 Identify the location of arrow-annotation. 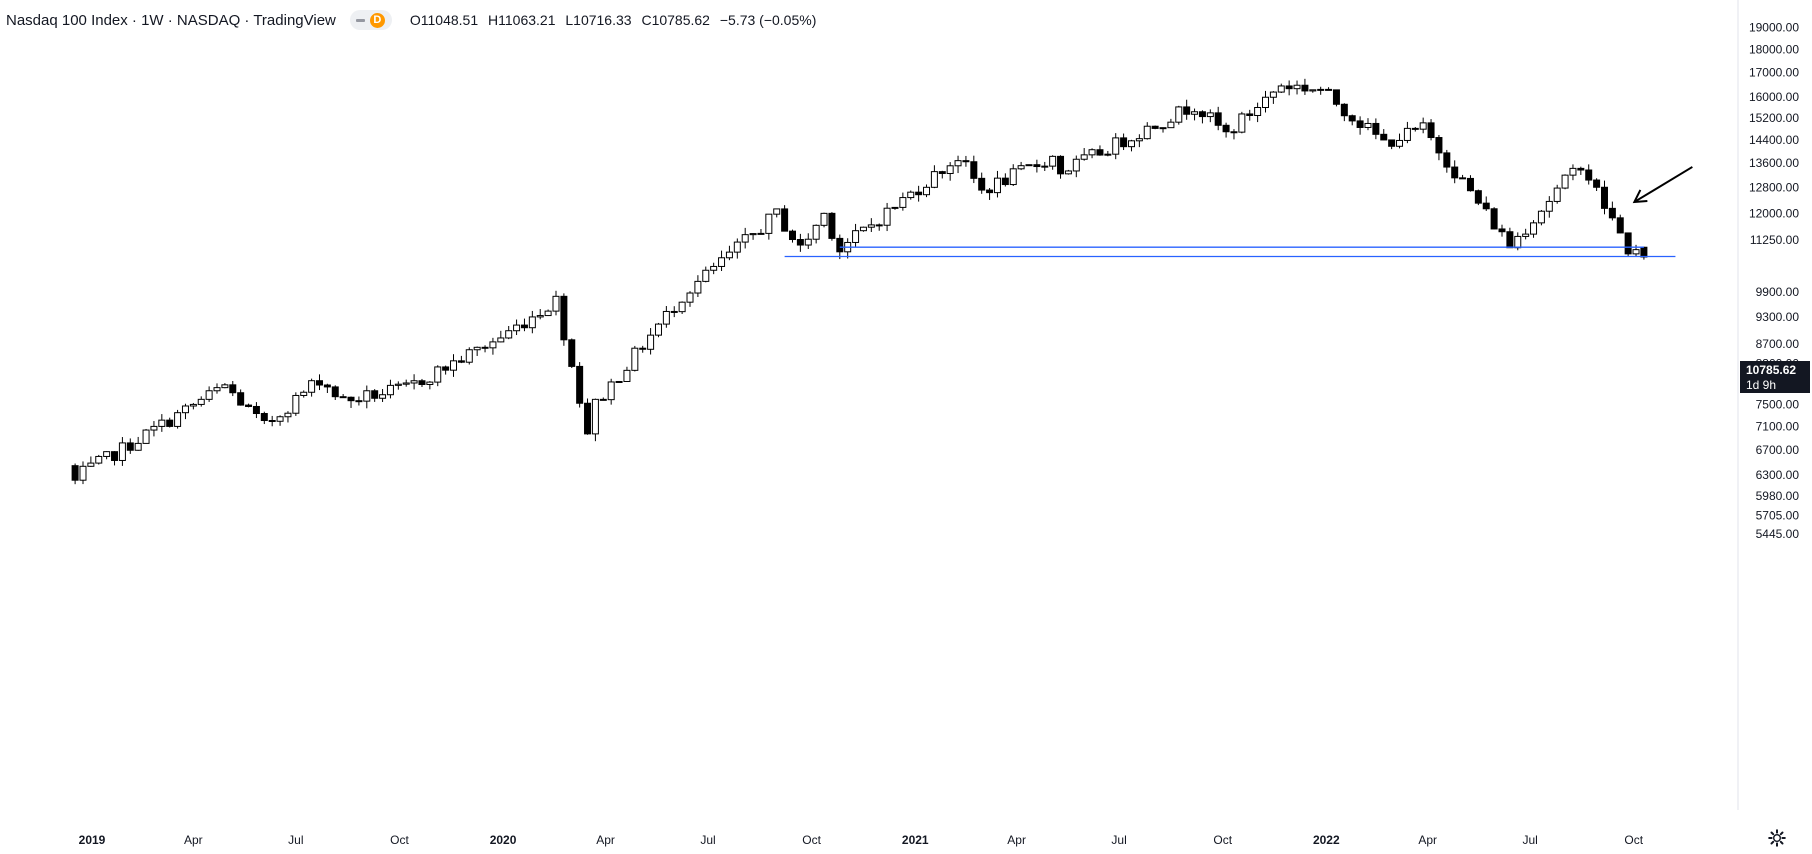
(1663, 184).